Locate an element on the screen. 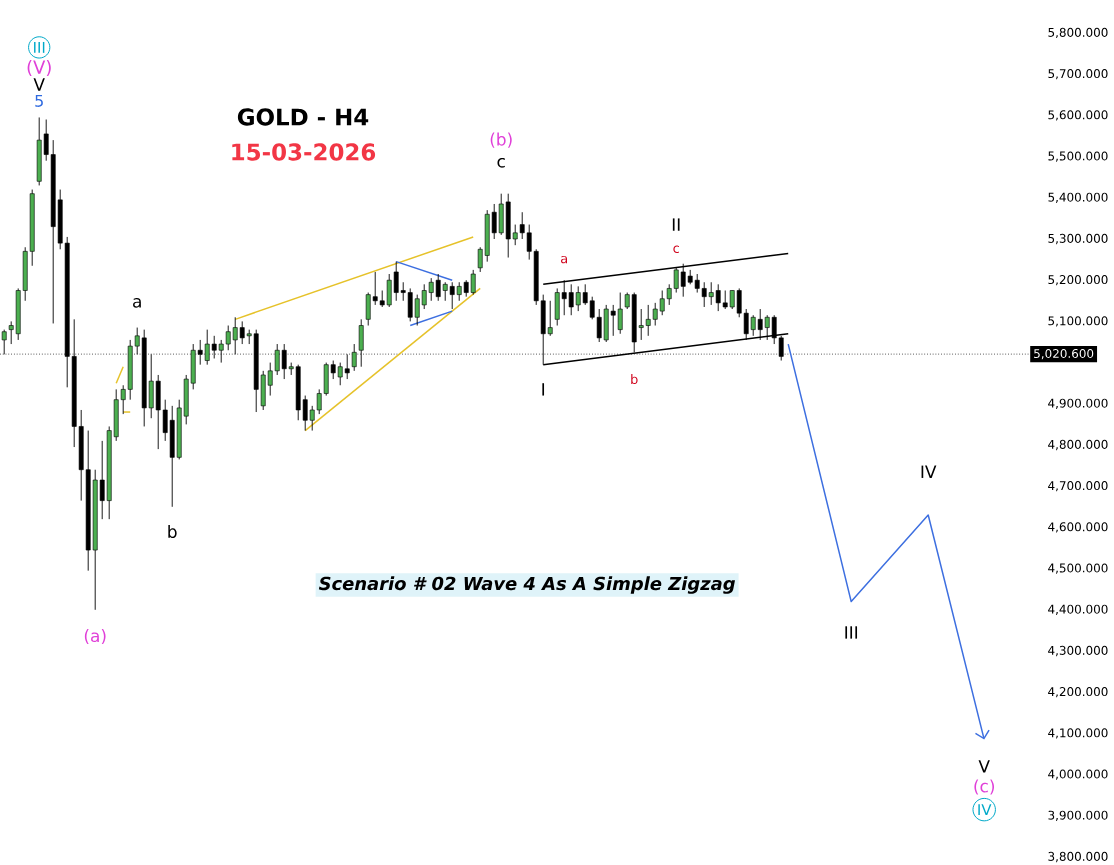 The height and width of the screenshot is (865, 1114). annotation: 5 is located at coordinates (39, 101).